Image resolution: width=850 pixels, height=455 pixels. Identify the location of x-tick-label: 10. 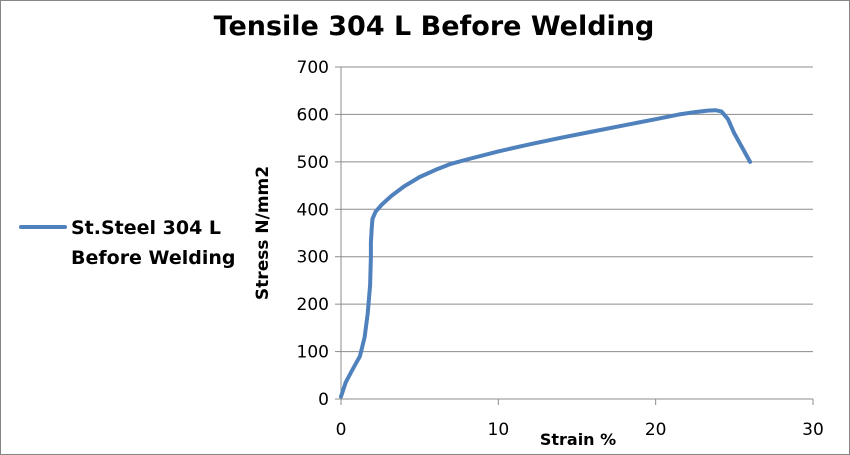
(499, 430).